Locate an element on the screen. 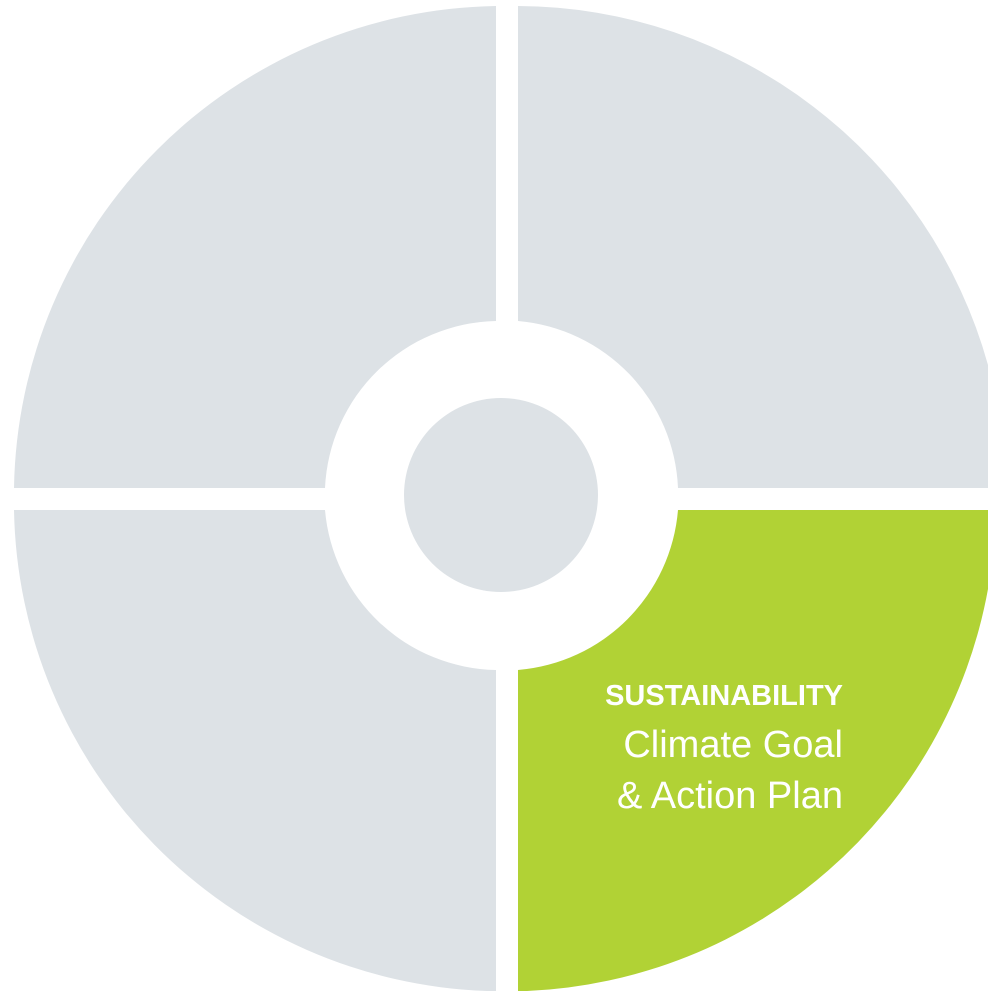  quadrant-heading: SUSTAINABILITY is located at coordinates (724, 696).